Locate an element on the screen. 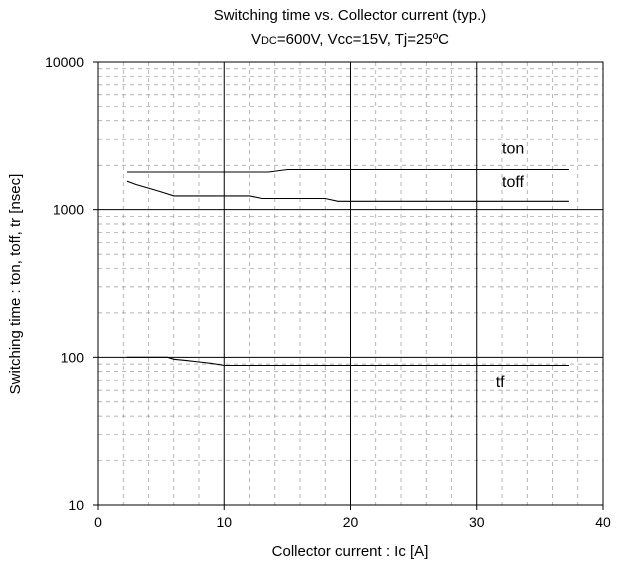 This screenshot has height=572, width=617. series-label-toff: toff is located at coordinates (513, 182).